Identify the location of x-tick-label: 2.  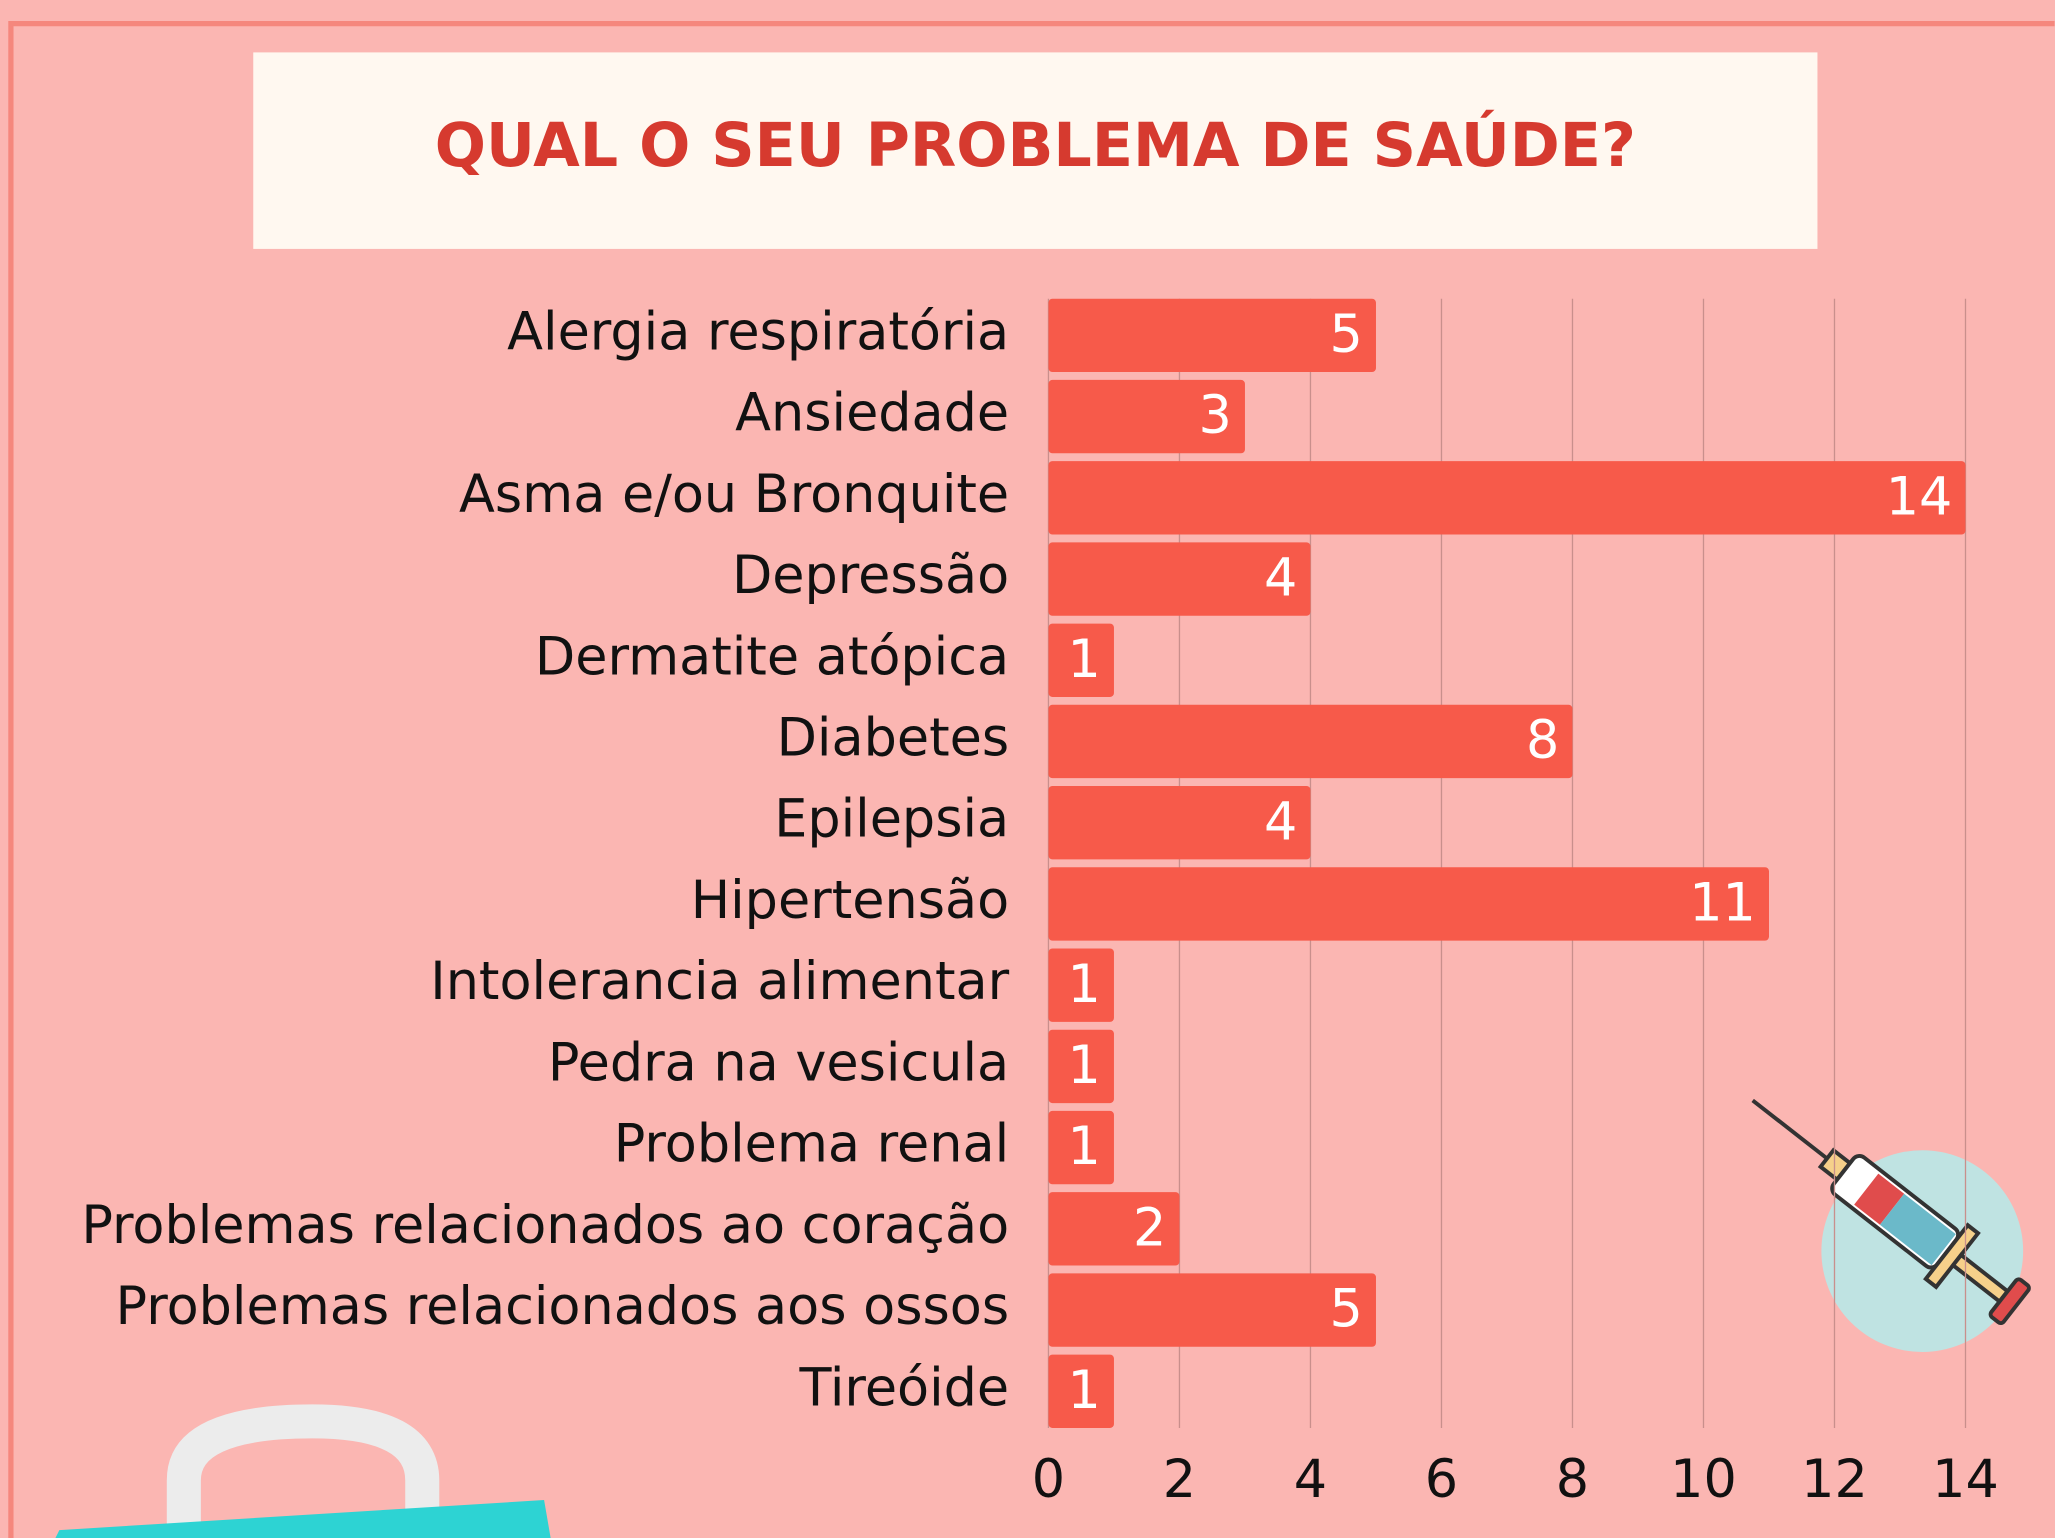
(1179, 1479).